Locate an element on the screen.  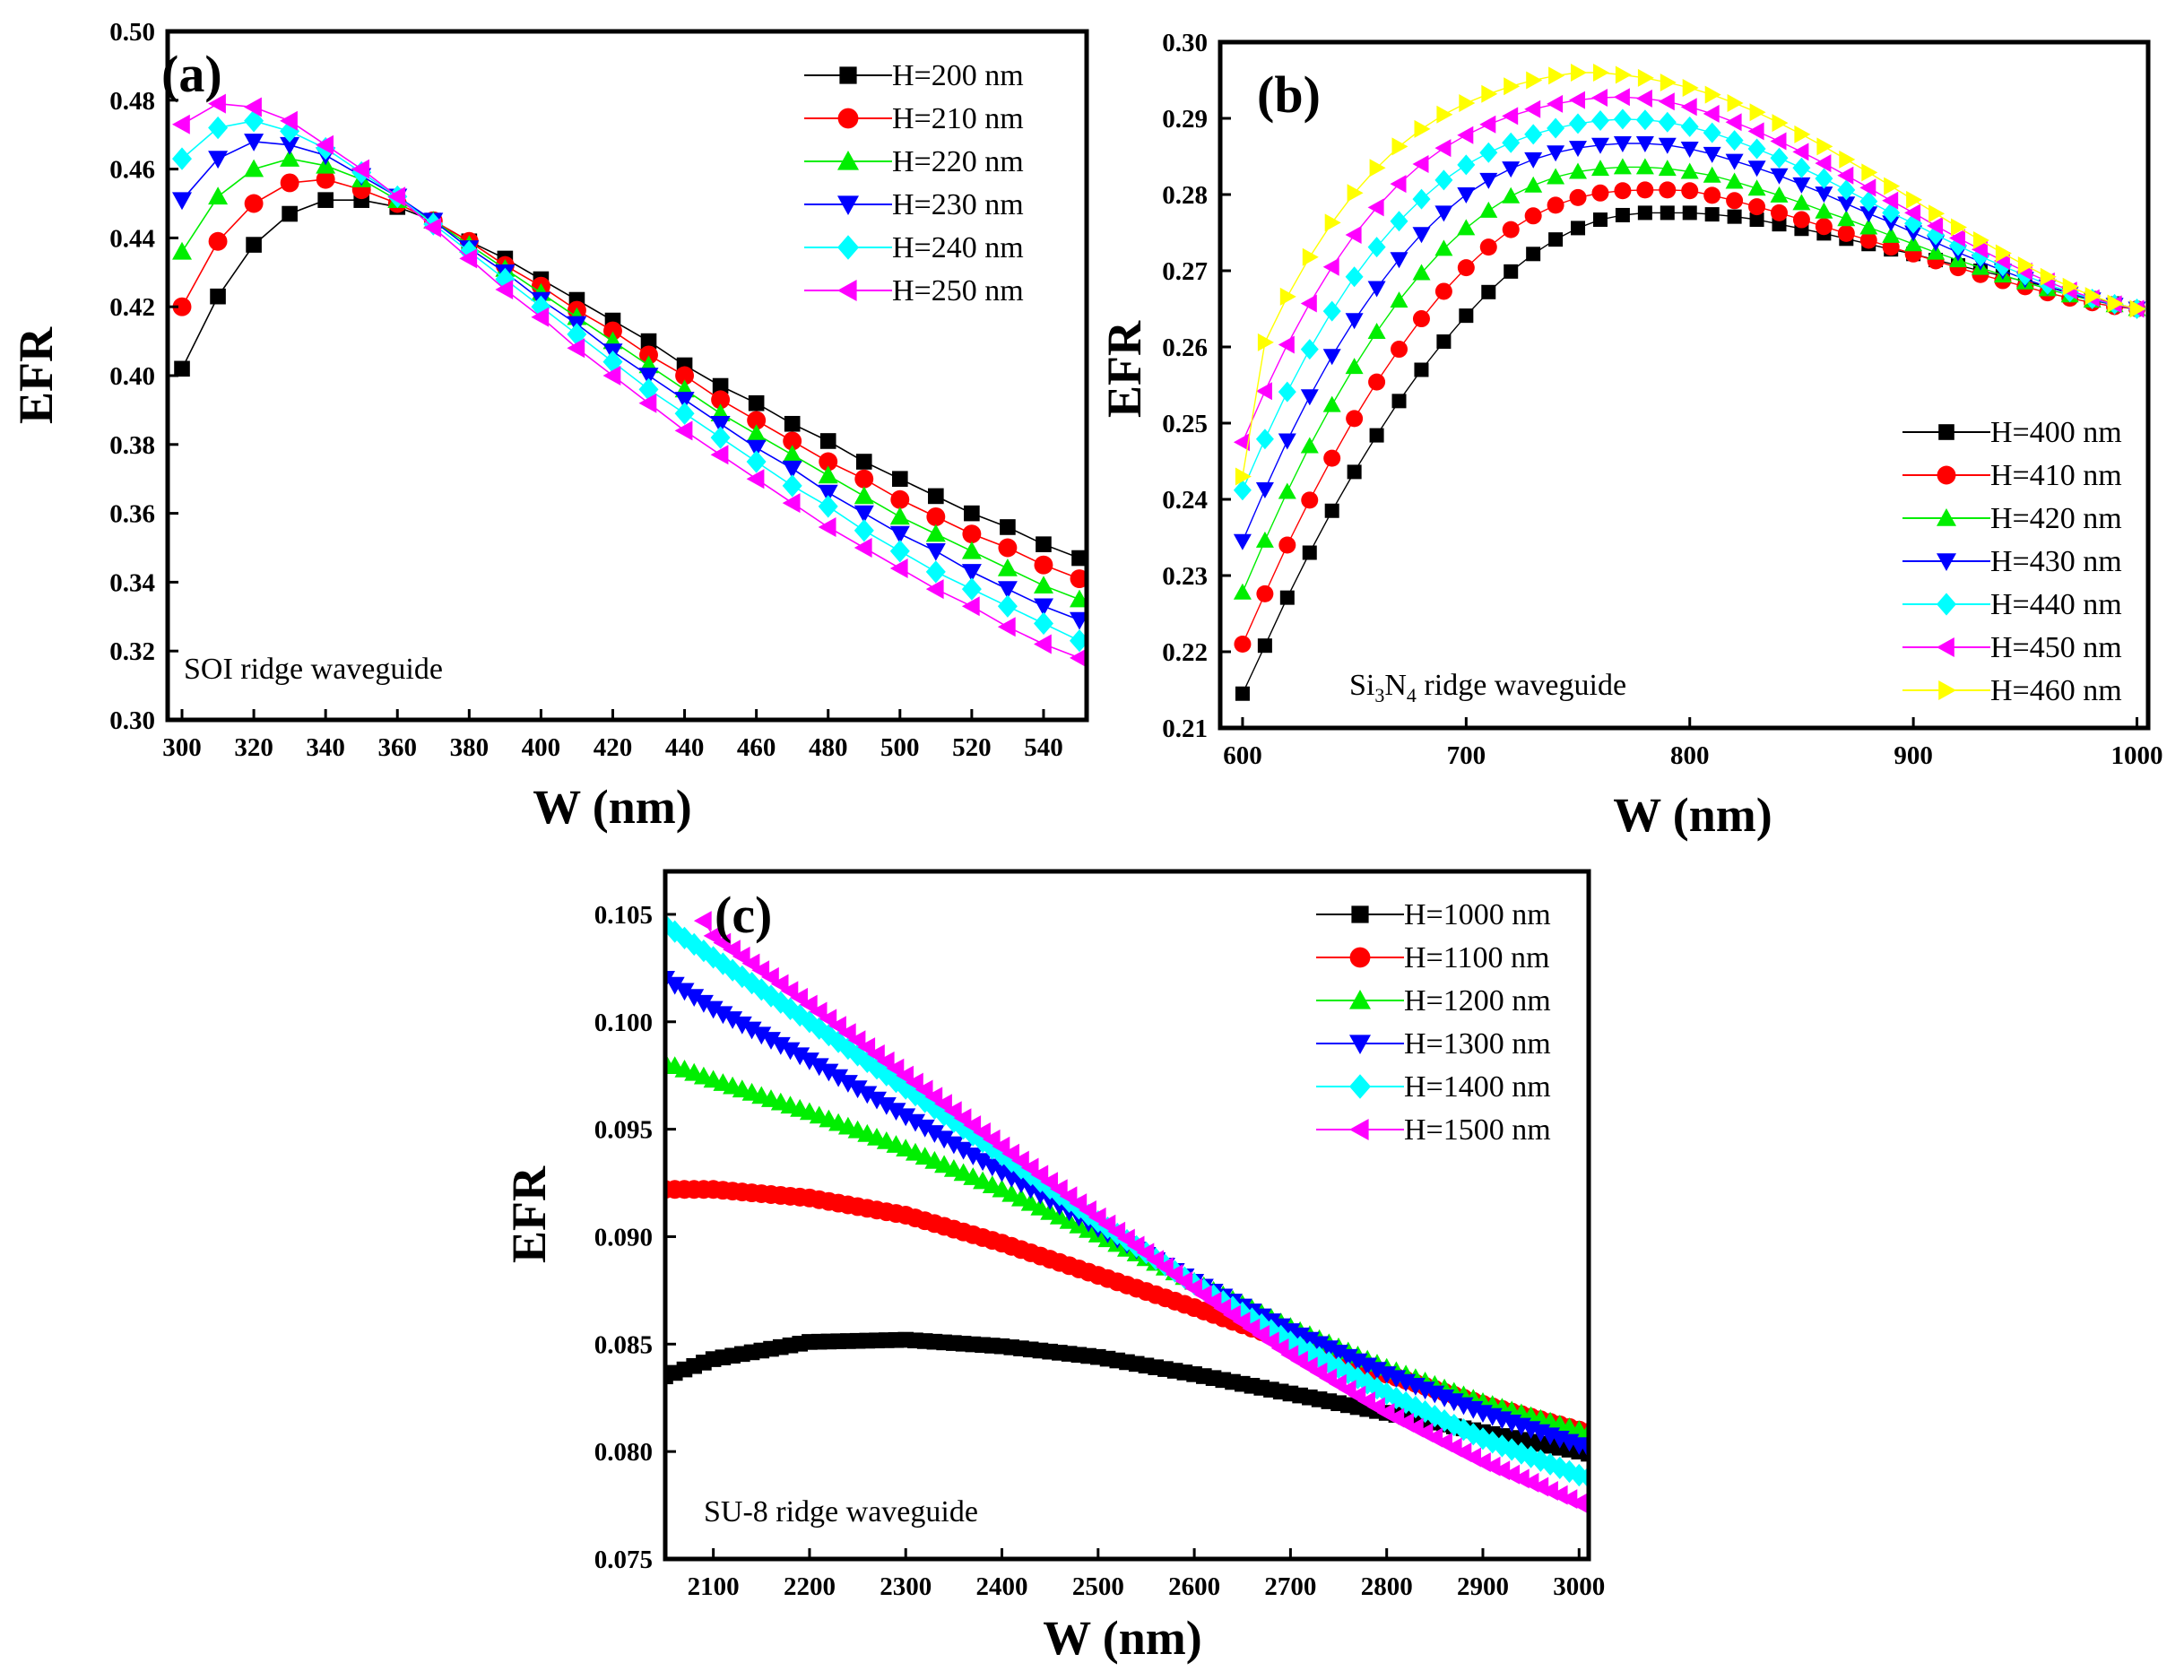
x-tick-label: 540 is located at coordinates (1043, 747).